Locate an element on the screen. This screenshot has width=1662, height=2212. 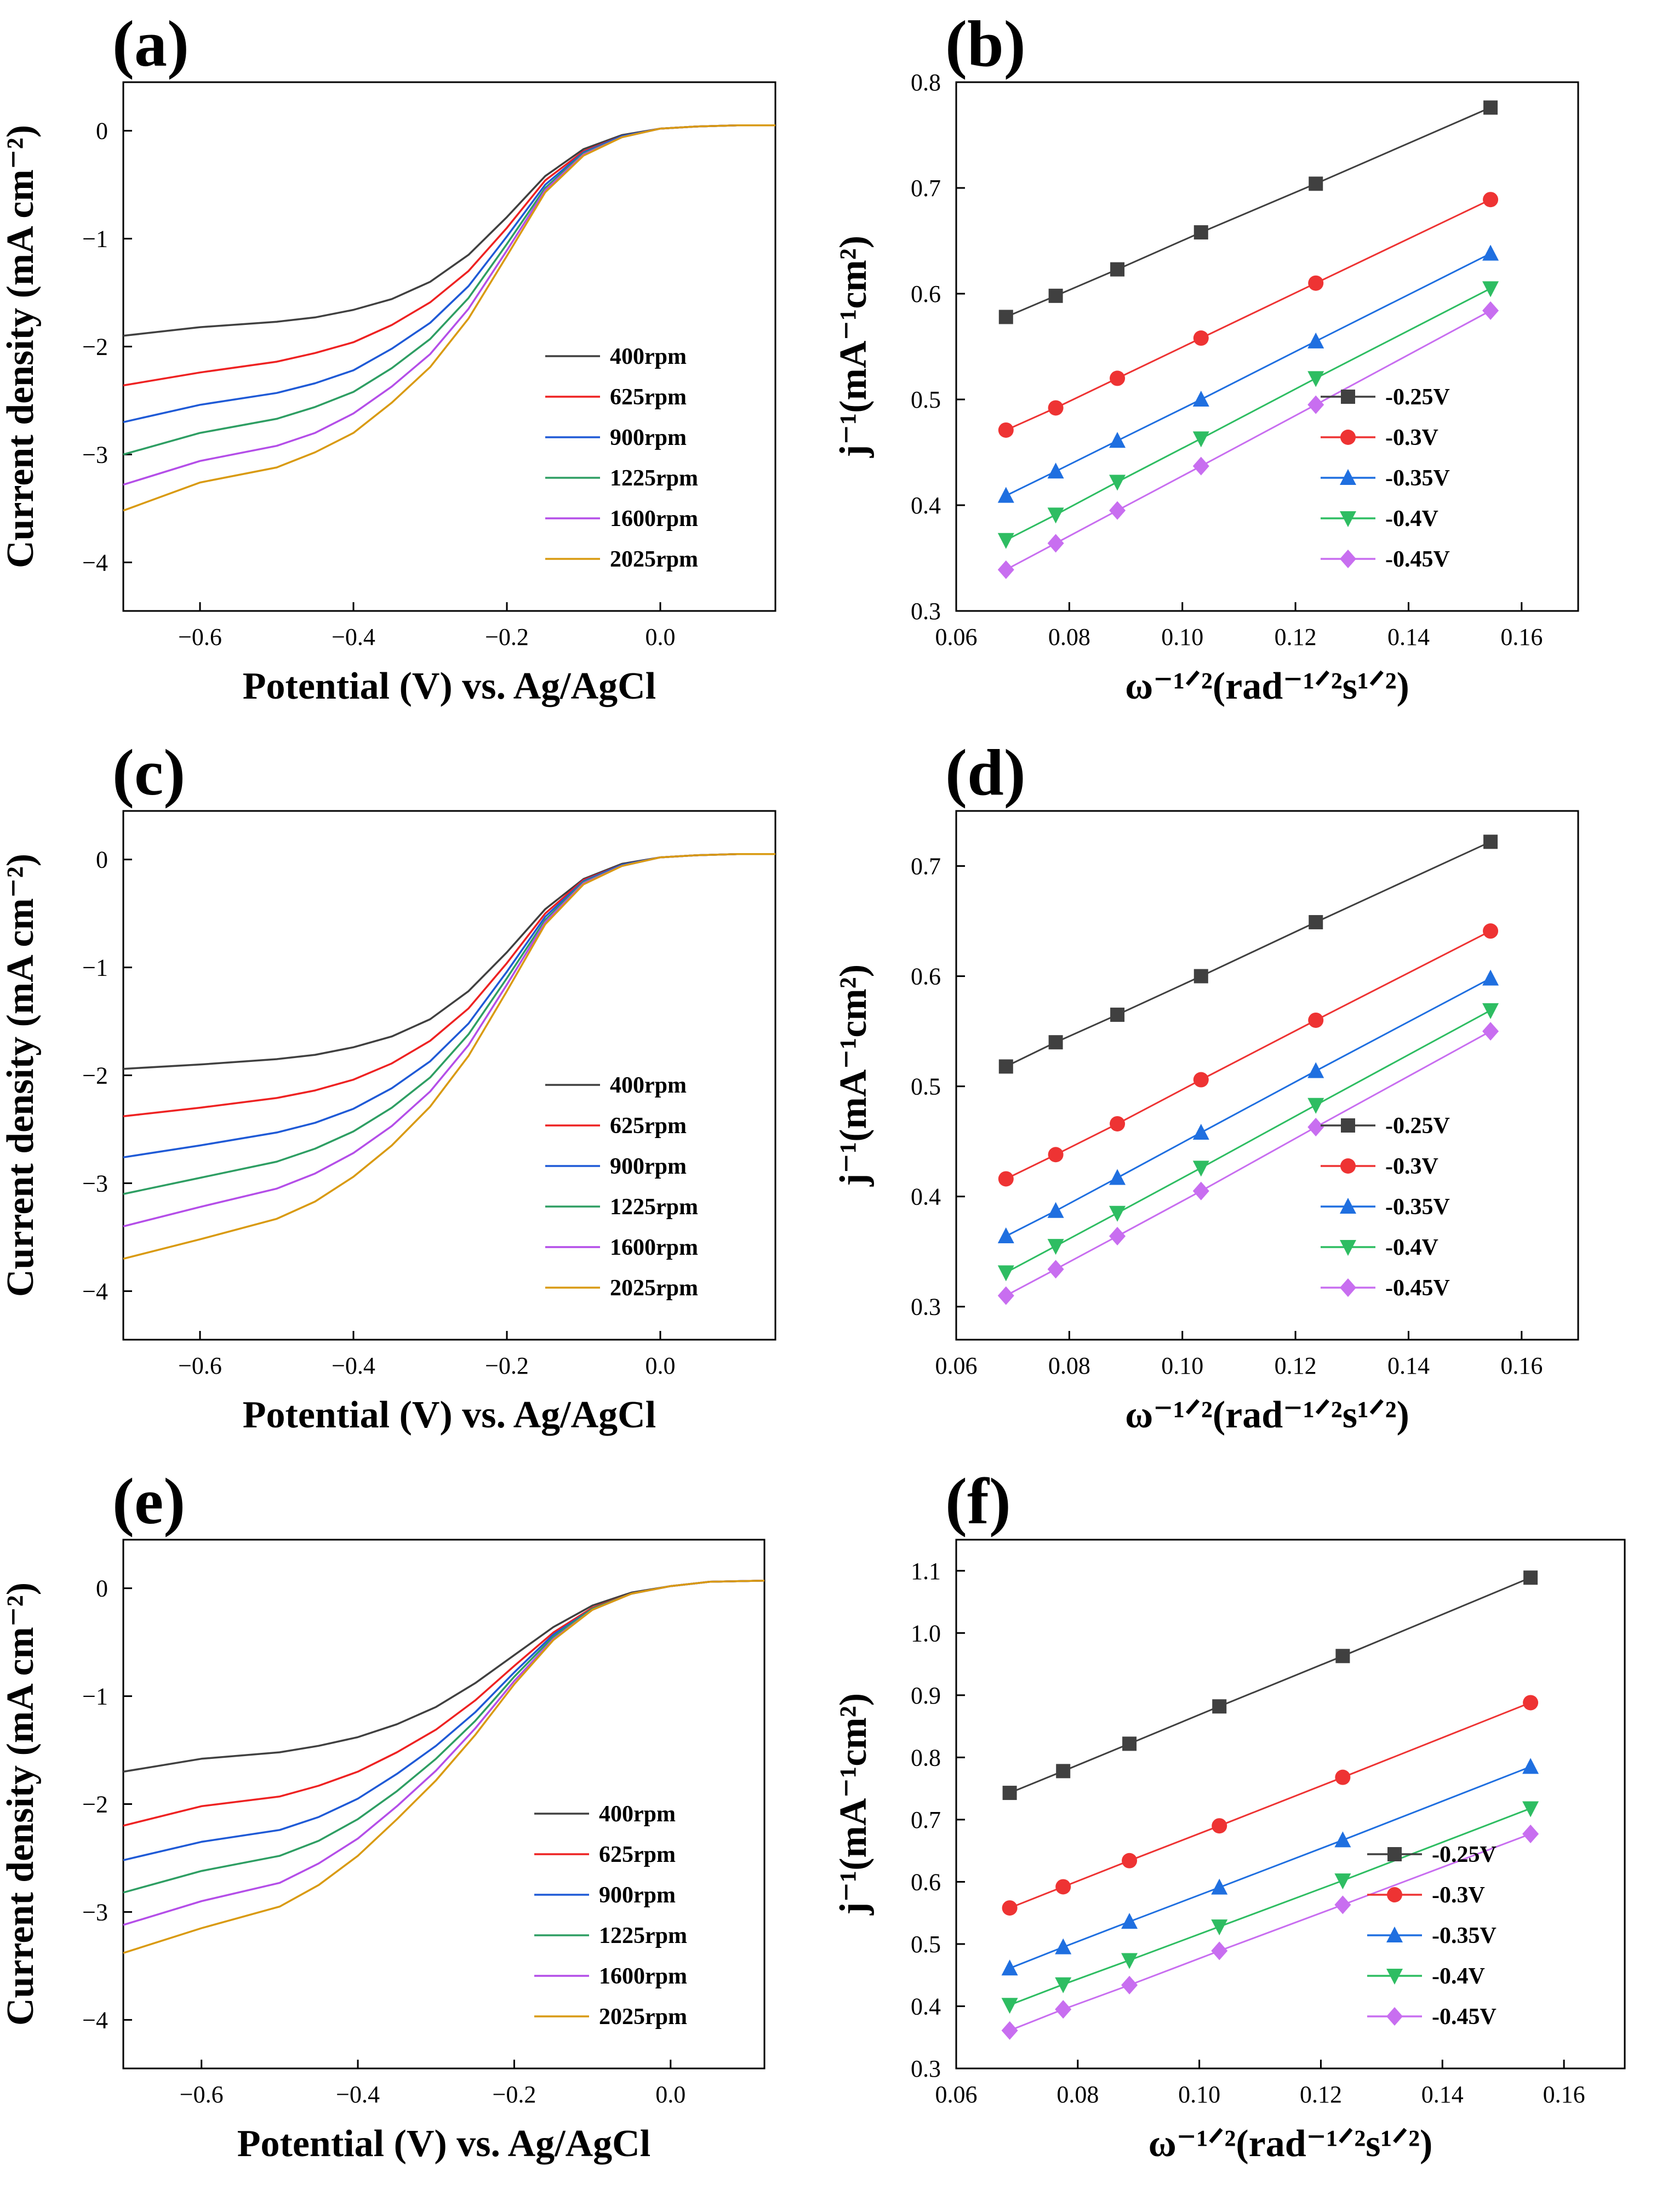
y-tick-label: 0 is located at coordinates (102, 1589).